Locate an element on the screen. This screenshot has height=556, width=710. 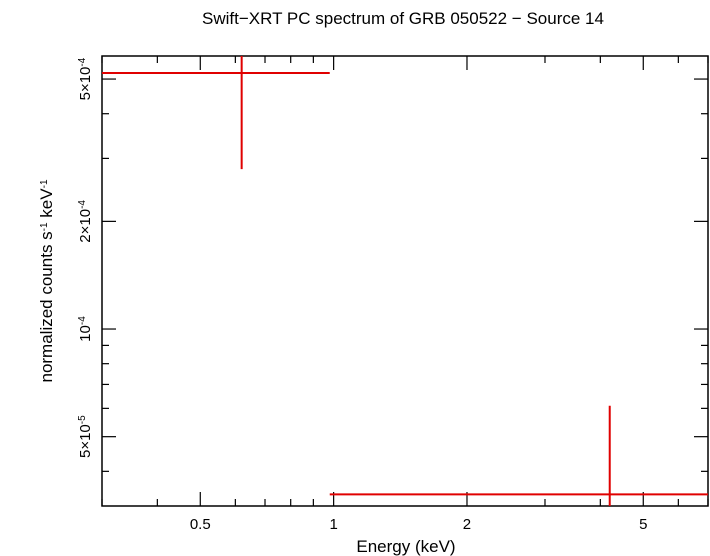
x-axis-title: Energy (keV) is located at coordinates (405, 546).